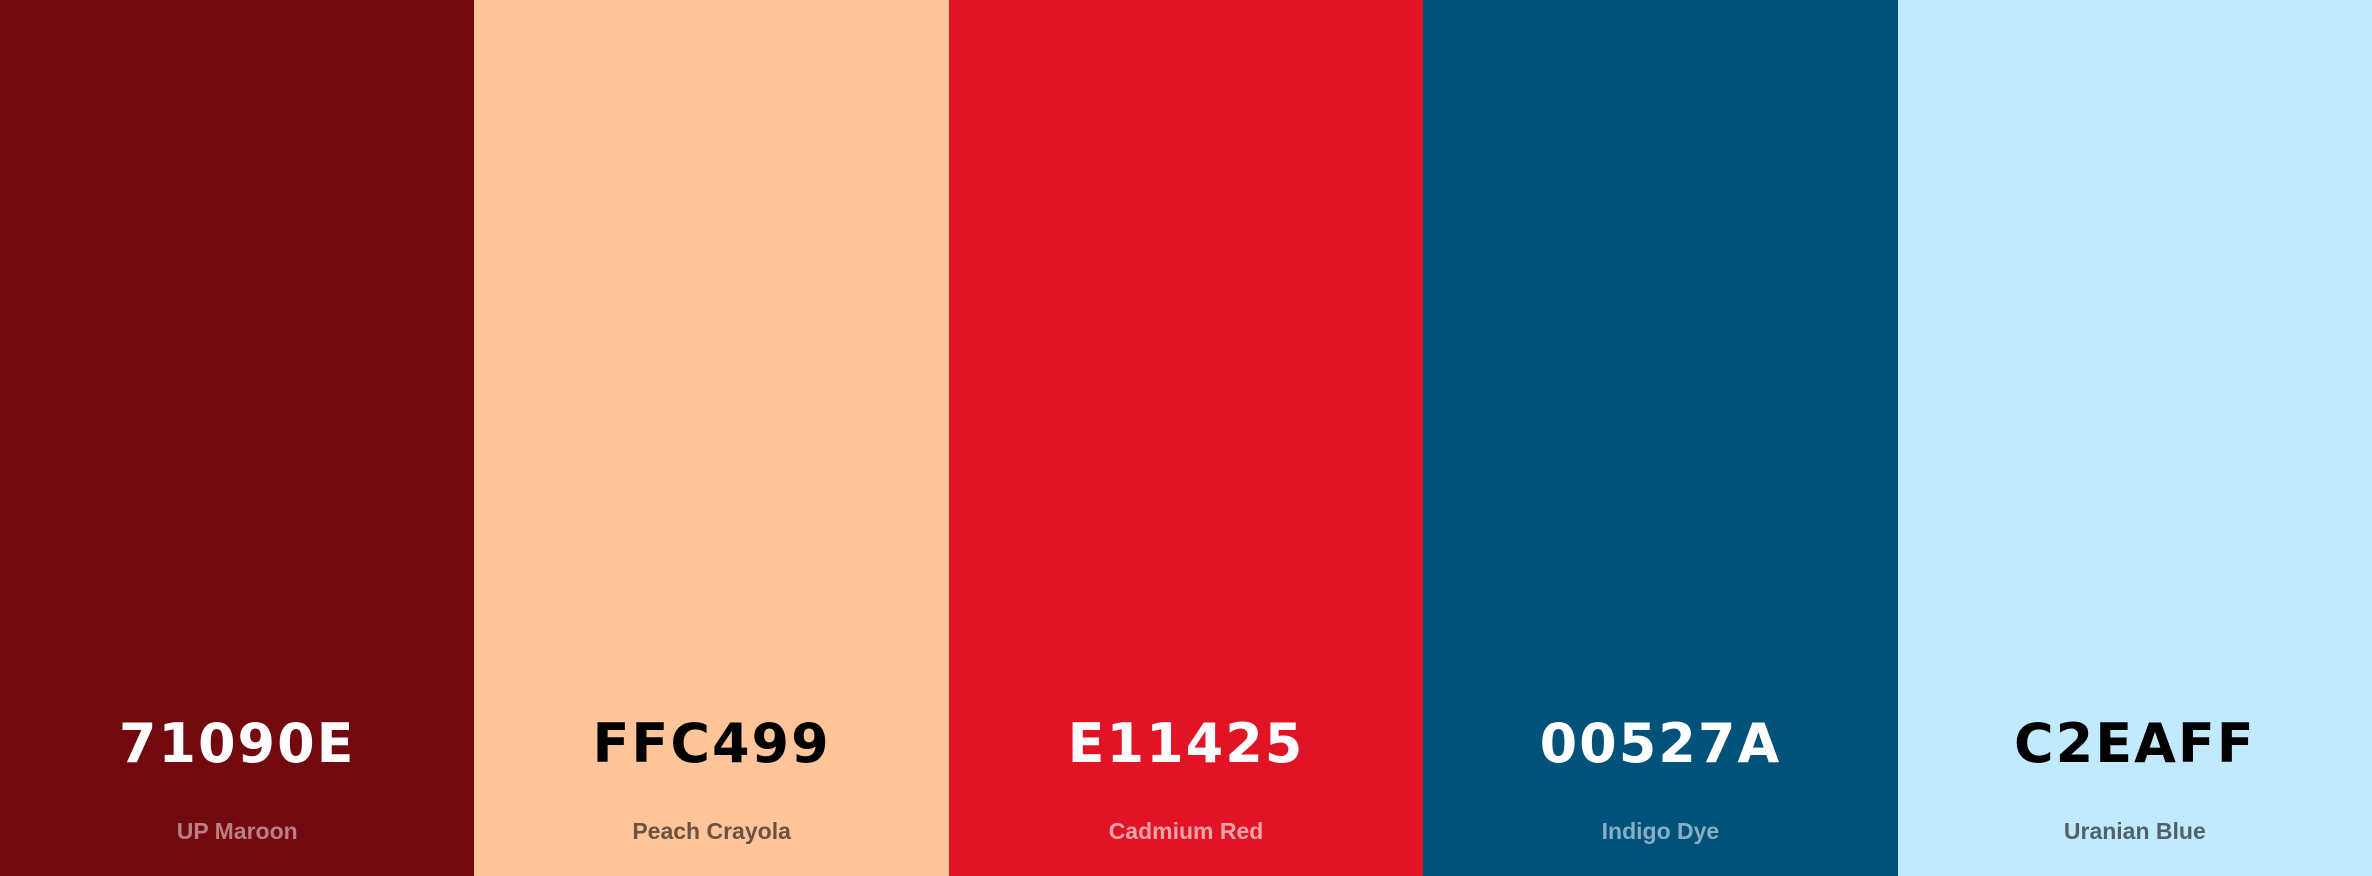 The width and height of the screenshot is (2372, 876). I want to click on swatch-color-name: Uranian Blue, so click(2134, 831).